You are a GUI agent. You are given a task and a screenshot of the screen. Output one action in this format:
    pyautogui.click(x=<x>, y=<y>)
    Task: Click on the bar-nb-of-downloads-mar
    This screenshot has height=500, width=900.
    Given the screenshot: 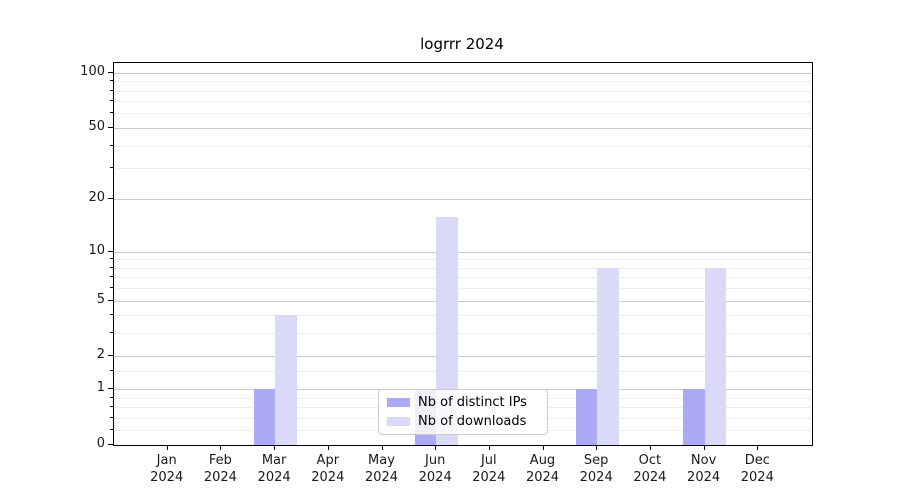 What is the action you would take?
    pyautogui.click(x=286, y=380)
    